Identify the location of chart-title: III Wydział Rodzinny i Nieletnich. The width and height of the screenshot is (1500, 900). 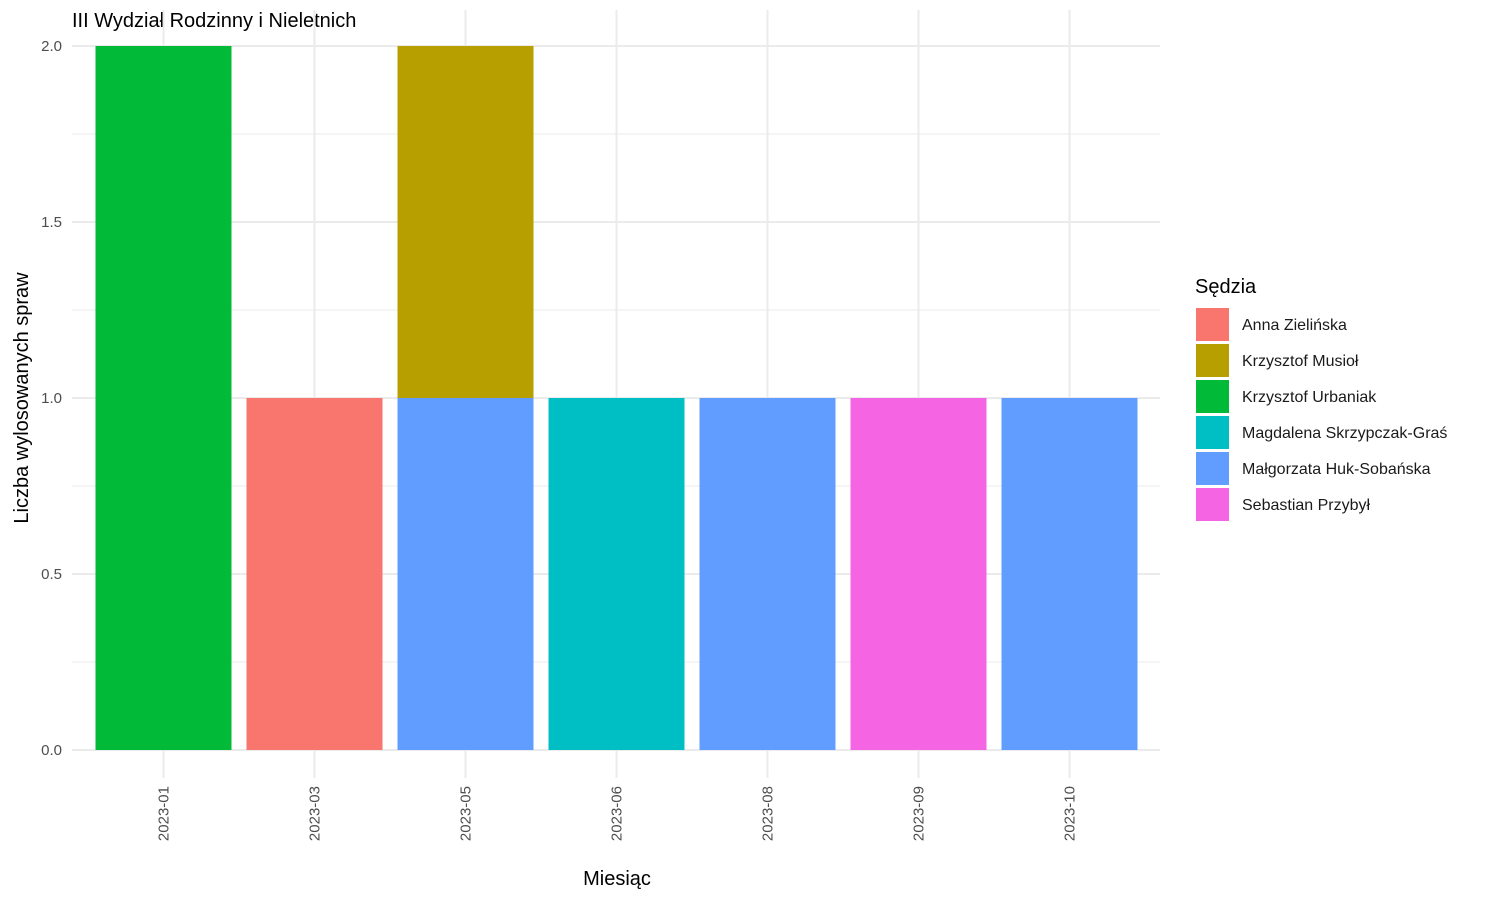
(214, 21).